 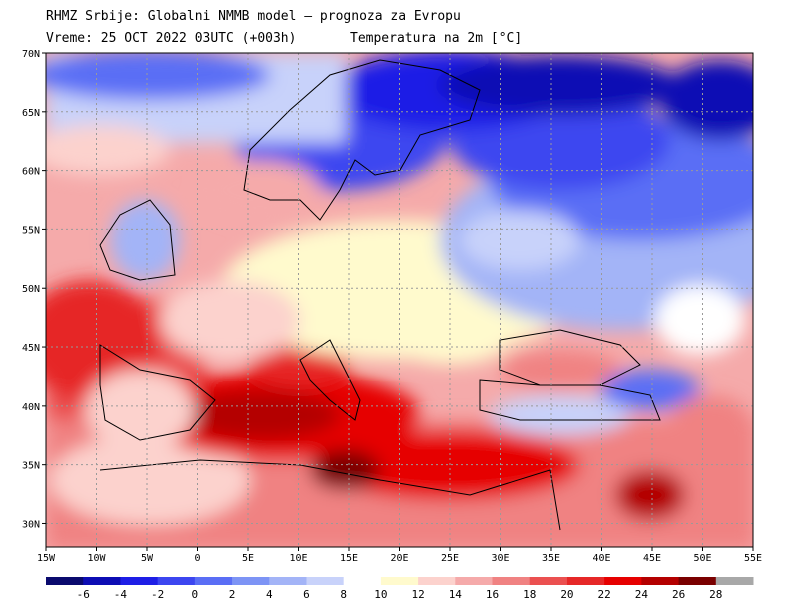 I want to click on lon-tick-label: 15E, so click(x=349, y=558).